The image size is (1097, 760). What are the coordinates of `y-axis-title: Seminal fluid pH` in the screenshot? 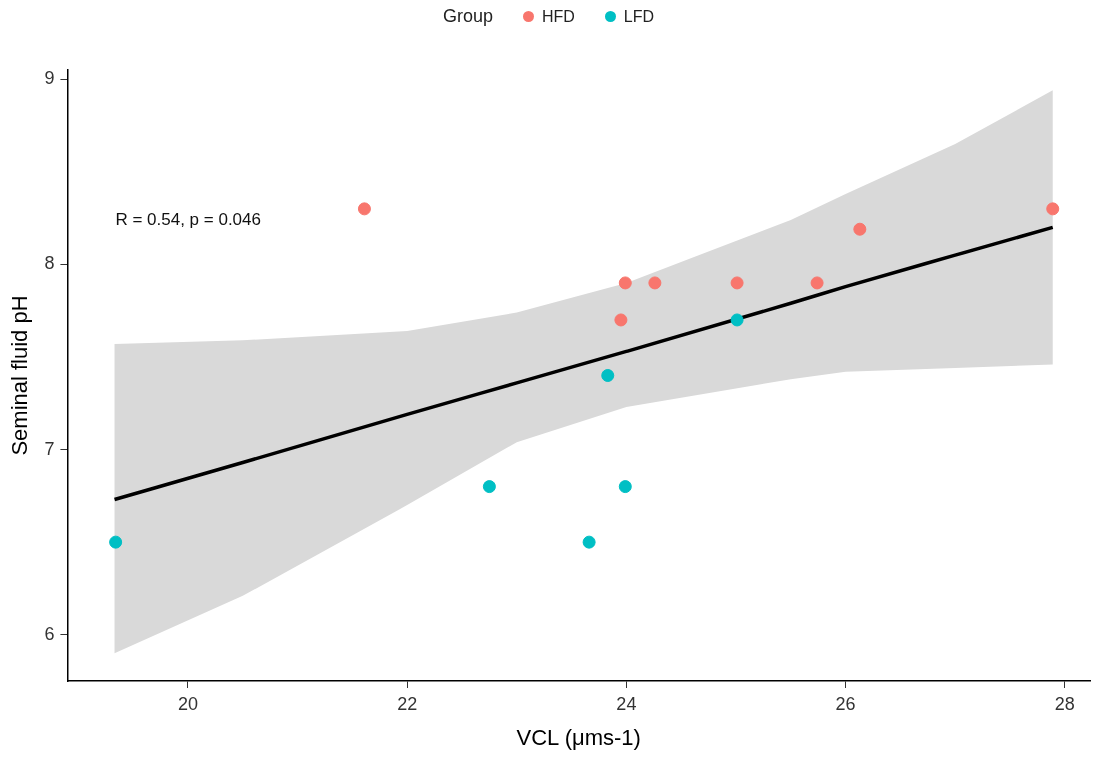 It's located at (20, 375).